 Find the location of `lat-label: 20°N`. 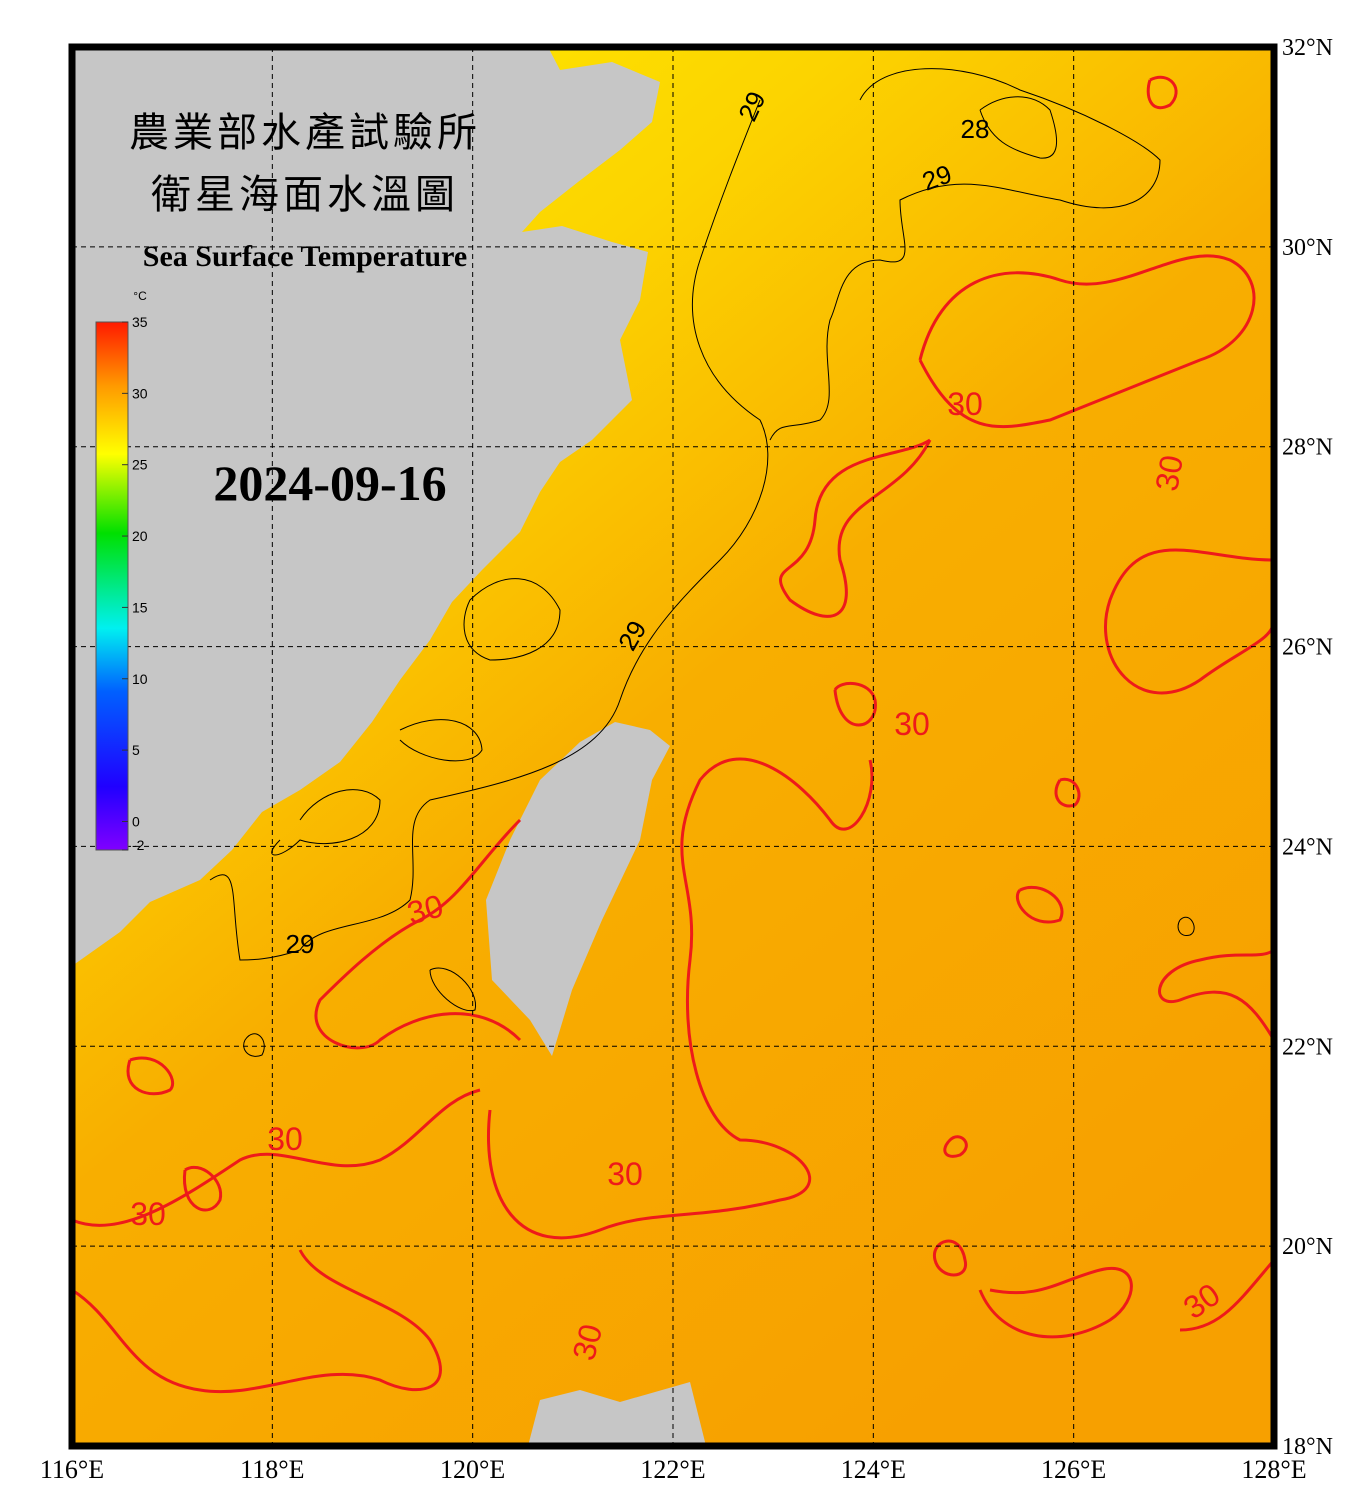

lat-label: 20°N is located at coordinates (1307, 1247).